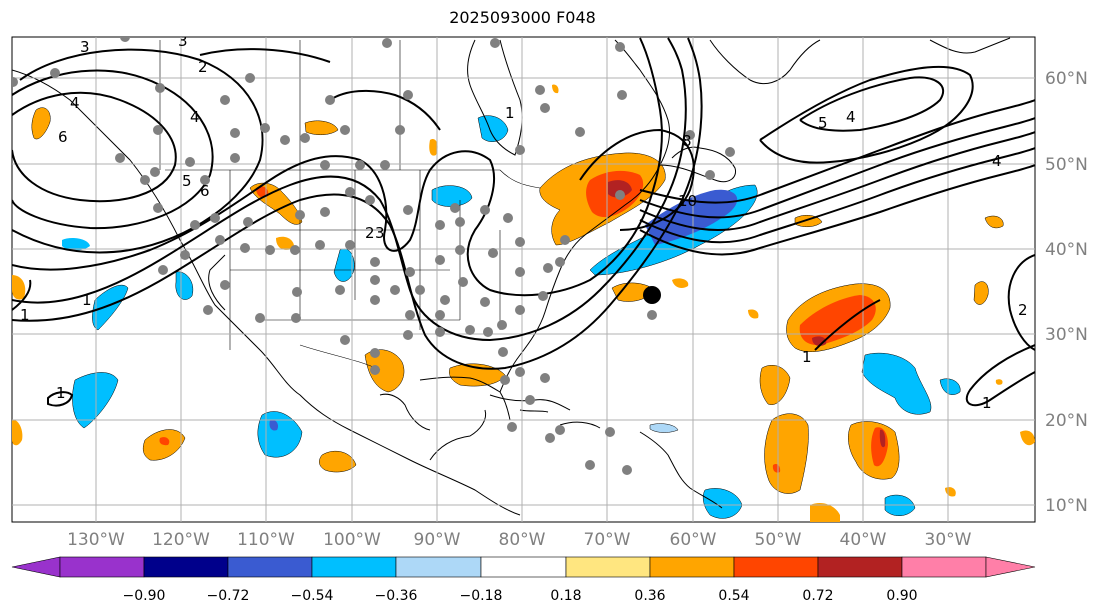  I want to click on colorbar-tick-label: 0.72, so click(817, 596).